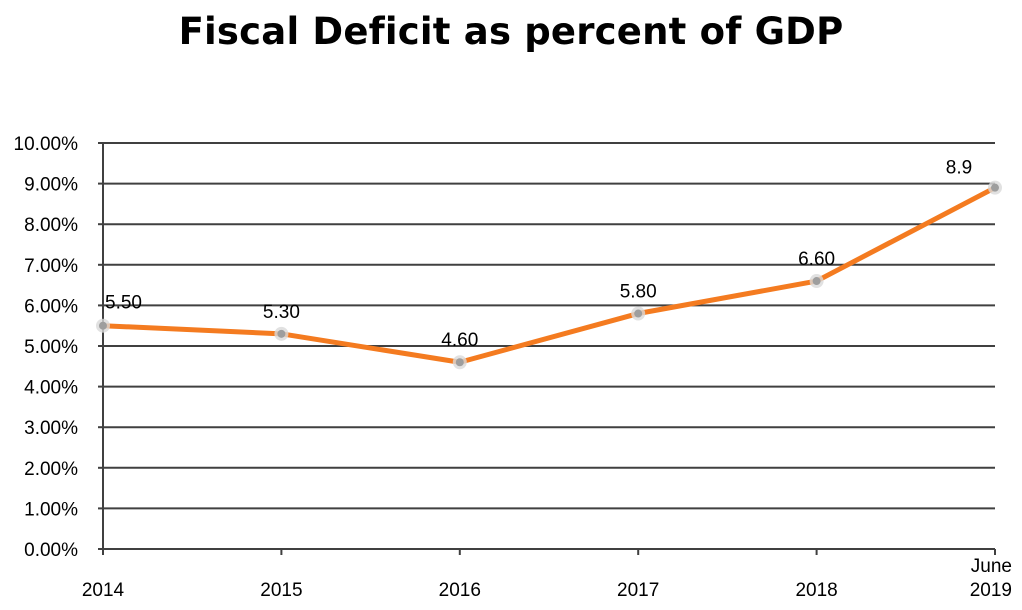 This screenshot has height=610, width=1022. What do you see at coordinates (51, 306) in the screenshot?
I see `y-tick-label: 6.00%` at bounding box center [51, 306].